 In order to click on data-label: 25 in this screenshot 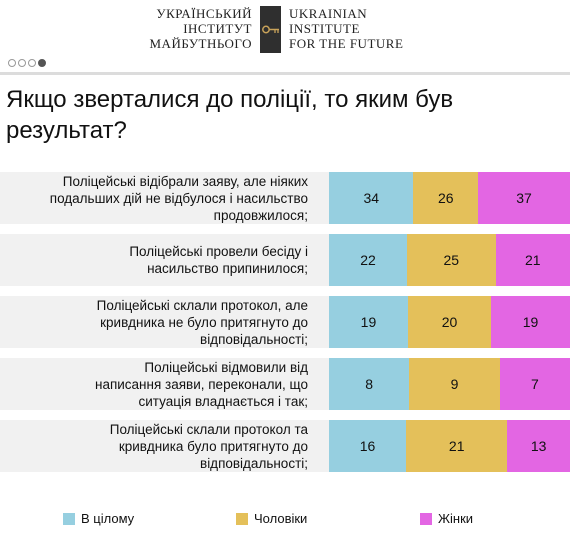, I will do `click(451, 260)`.